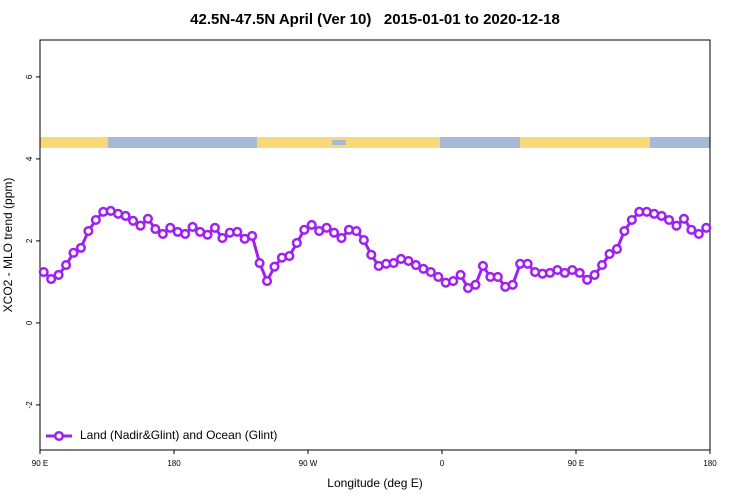 The width and height of the screenshot is (750, 500). Describe the element at coordinates (178, 435) in the screenshot. I see `legend-label: Land (Nadir&Glint) and Ocean (Glint)` at that location.